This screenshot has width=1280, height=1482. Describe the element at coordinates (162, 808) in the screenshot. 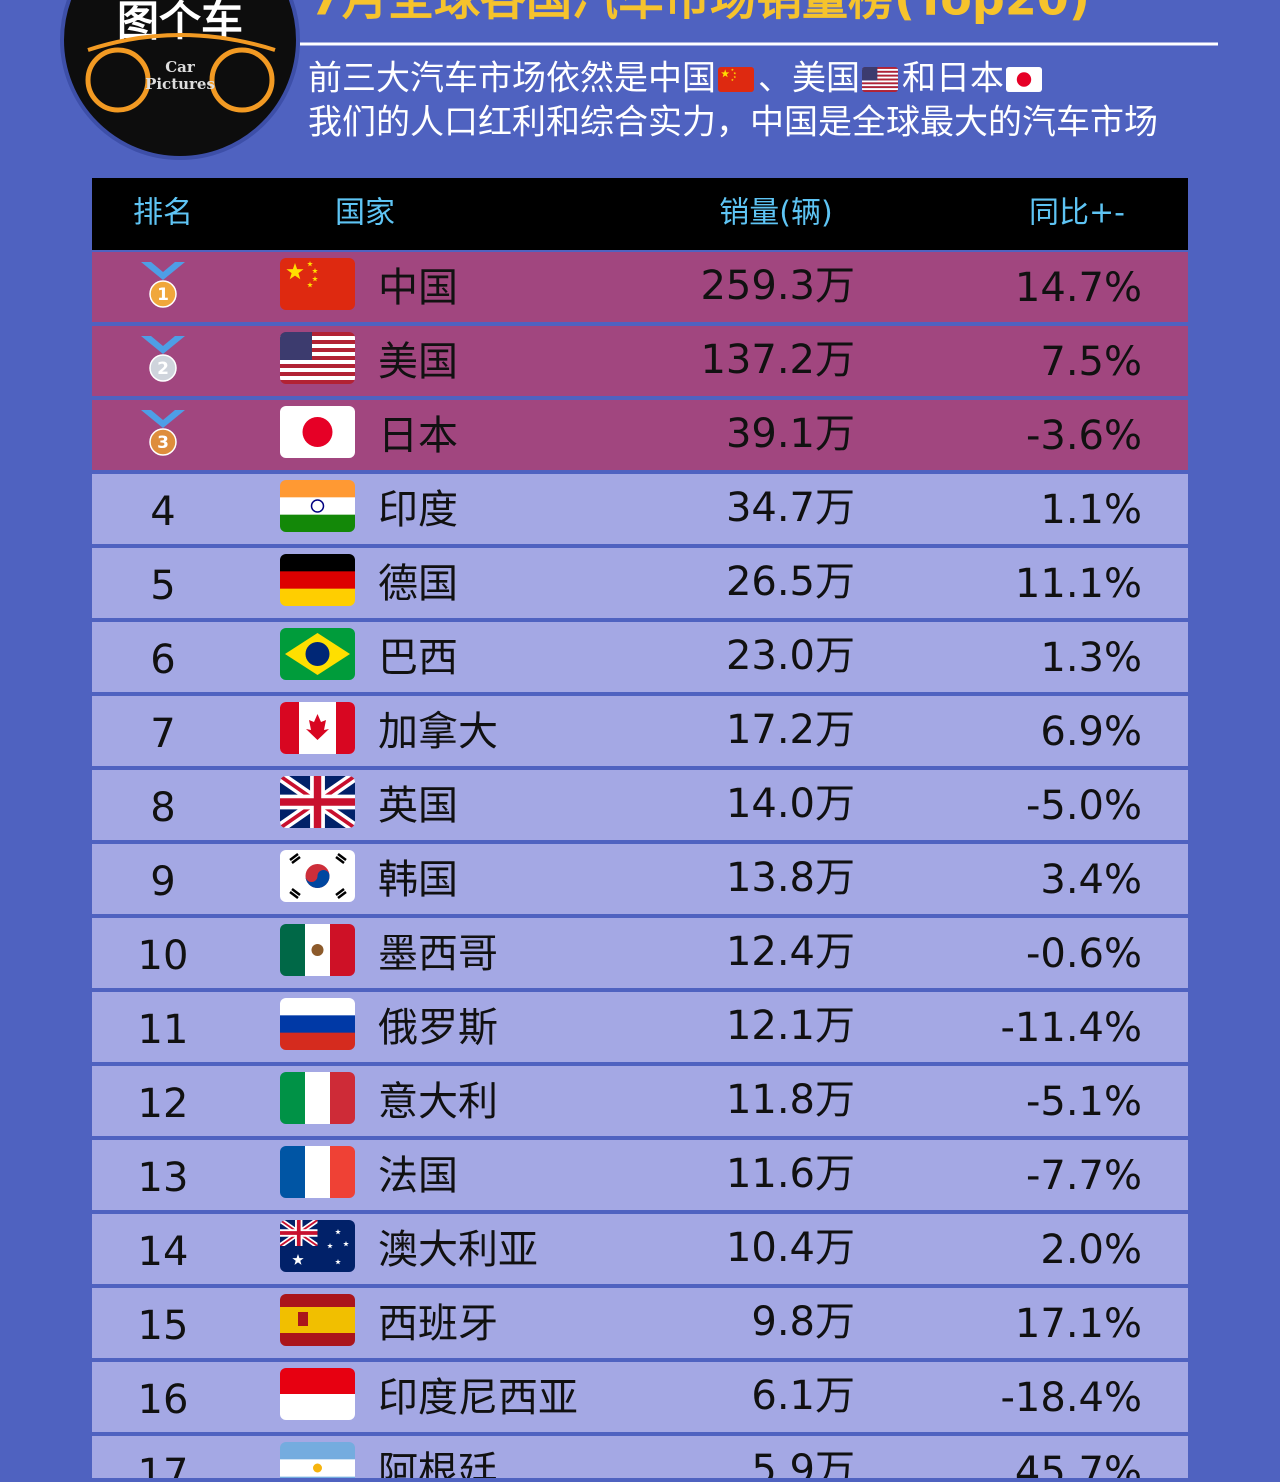

I see `rank: 8` at that location.